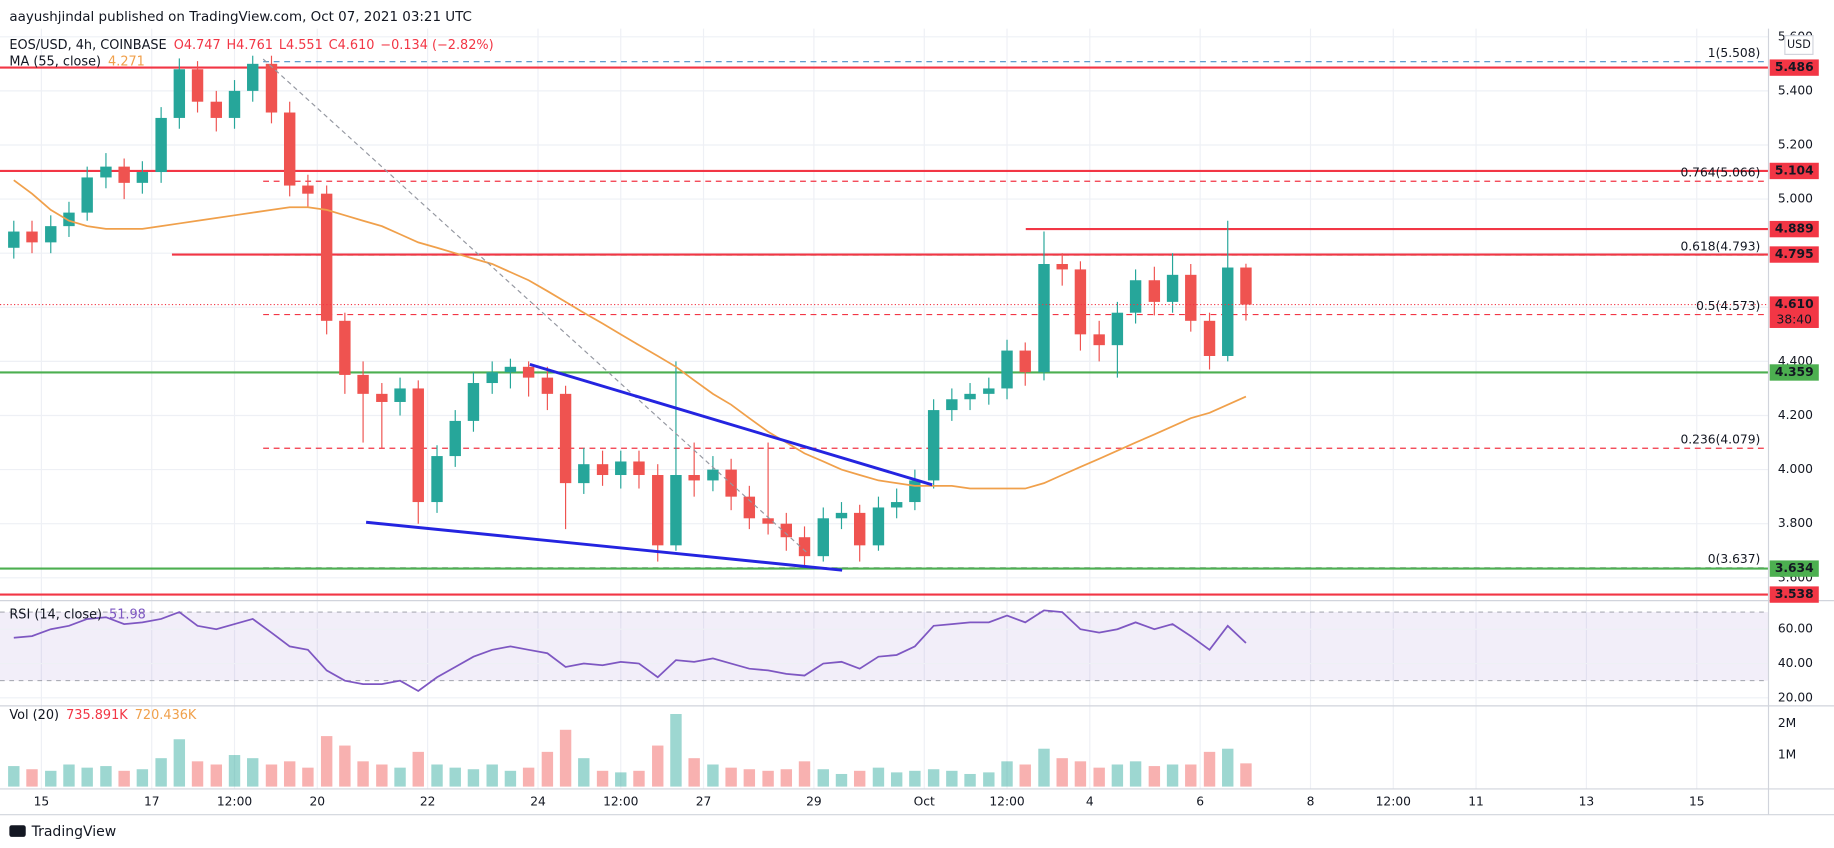 The height and width of the screenshot is (848, 1834). Describe the element at coordinates (97, 715) in the screenshot. I see `vol-last: 735.891K` at that location.